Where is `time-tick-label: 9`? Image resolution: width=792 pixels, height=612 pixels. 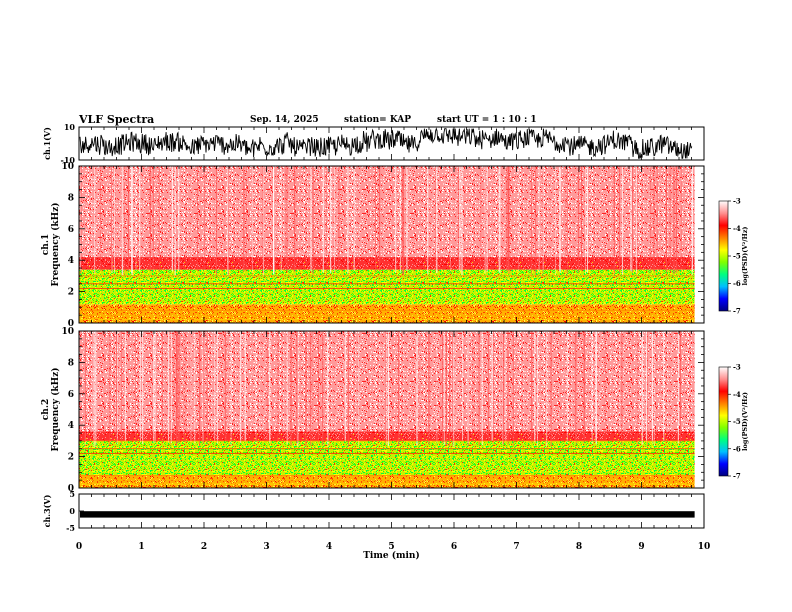 time-tick-label: 9 is located at coordinates (641, 547).